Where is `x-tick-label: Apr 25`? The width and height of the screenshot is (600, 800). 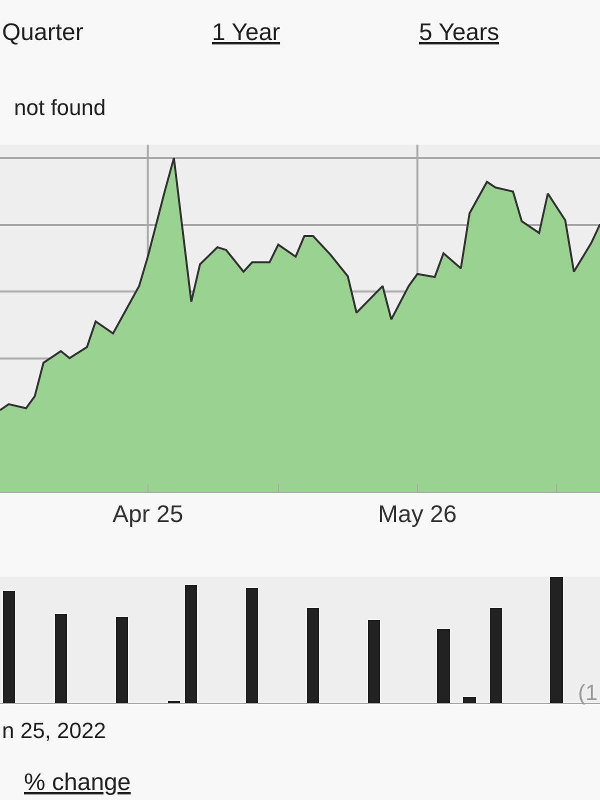 x-tick-label: Apr 25 is located at coordinates (148, 514).